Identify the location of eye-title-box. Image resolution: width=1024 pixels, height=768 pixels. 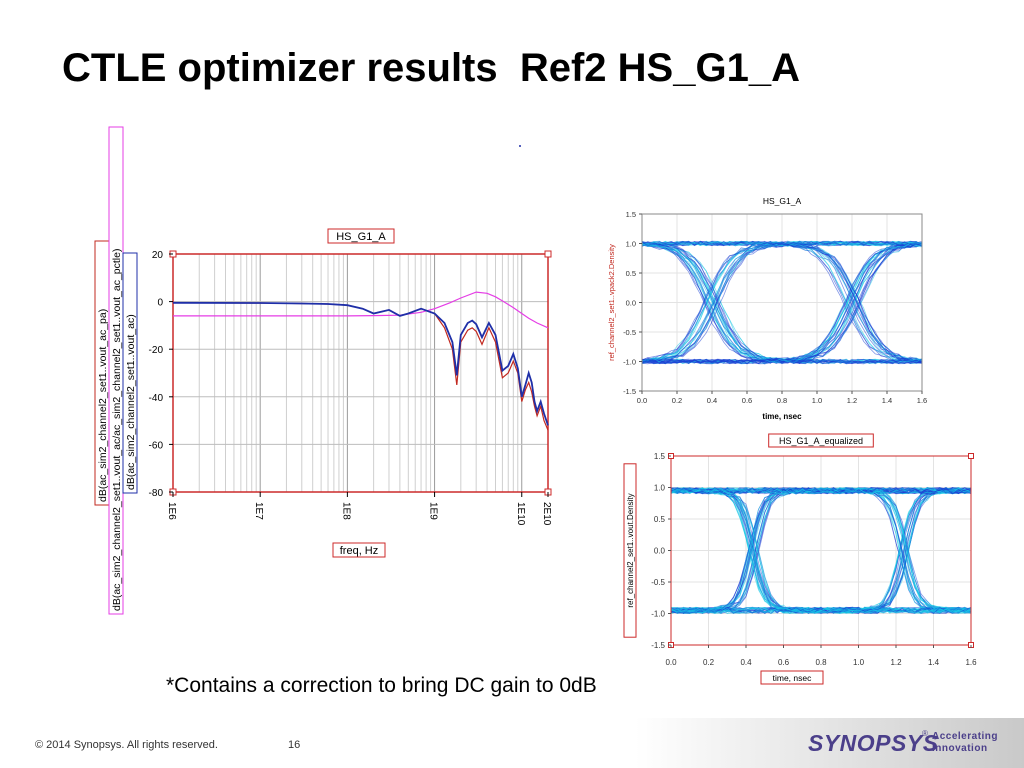
(821, 440).